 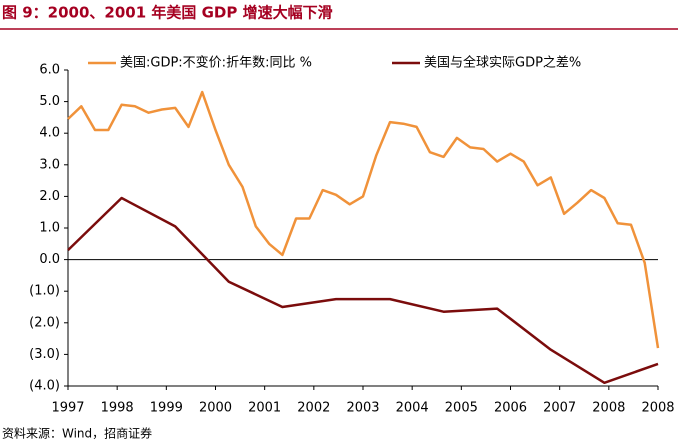 I want to click on y-tick-label: 5.0, so click(x=49, y=101).